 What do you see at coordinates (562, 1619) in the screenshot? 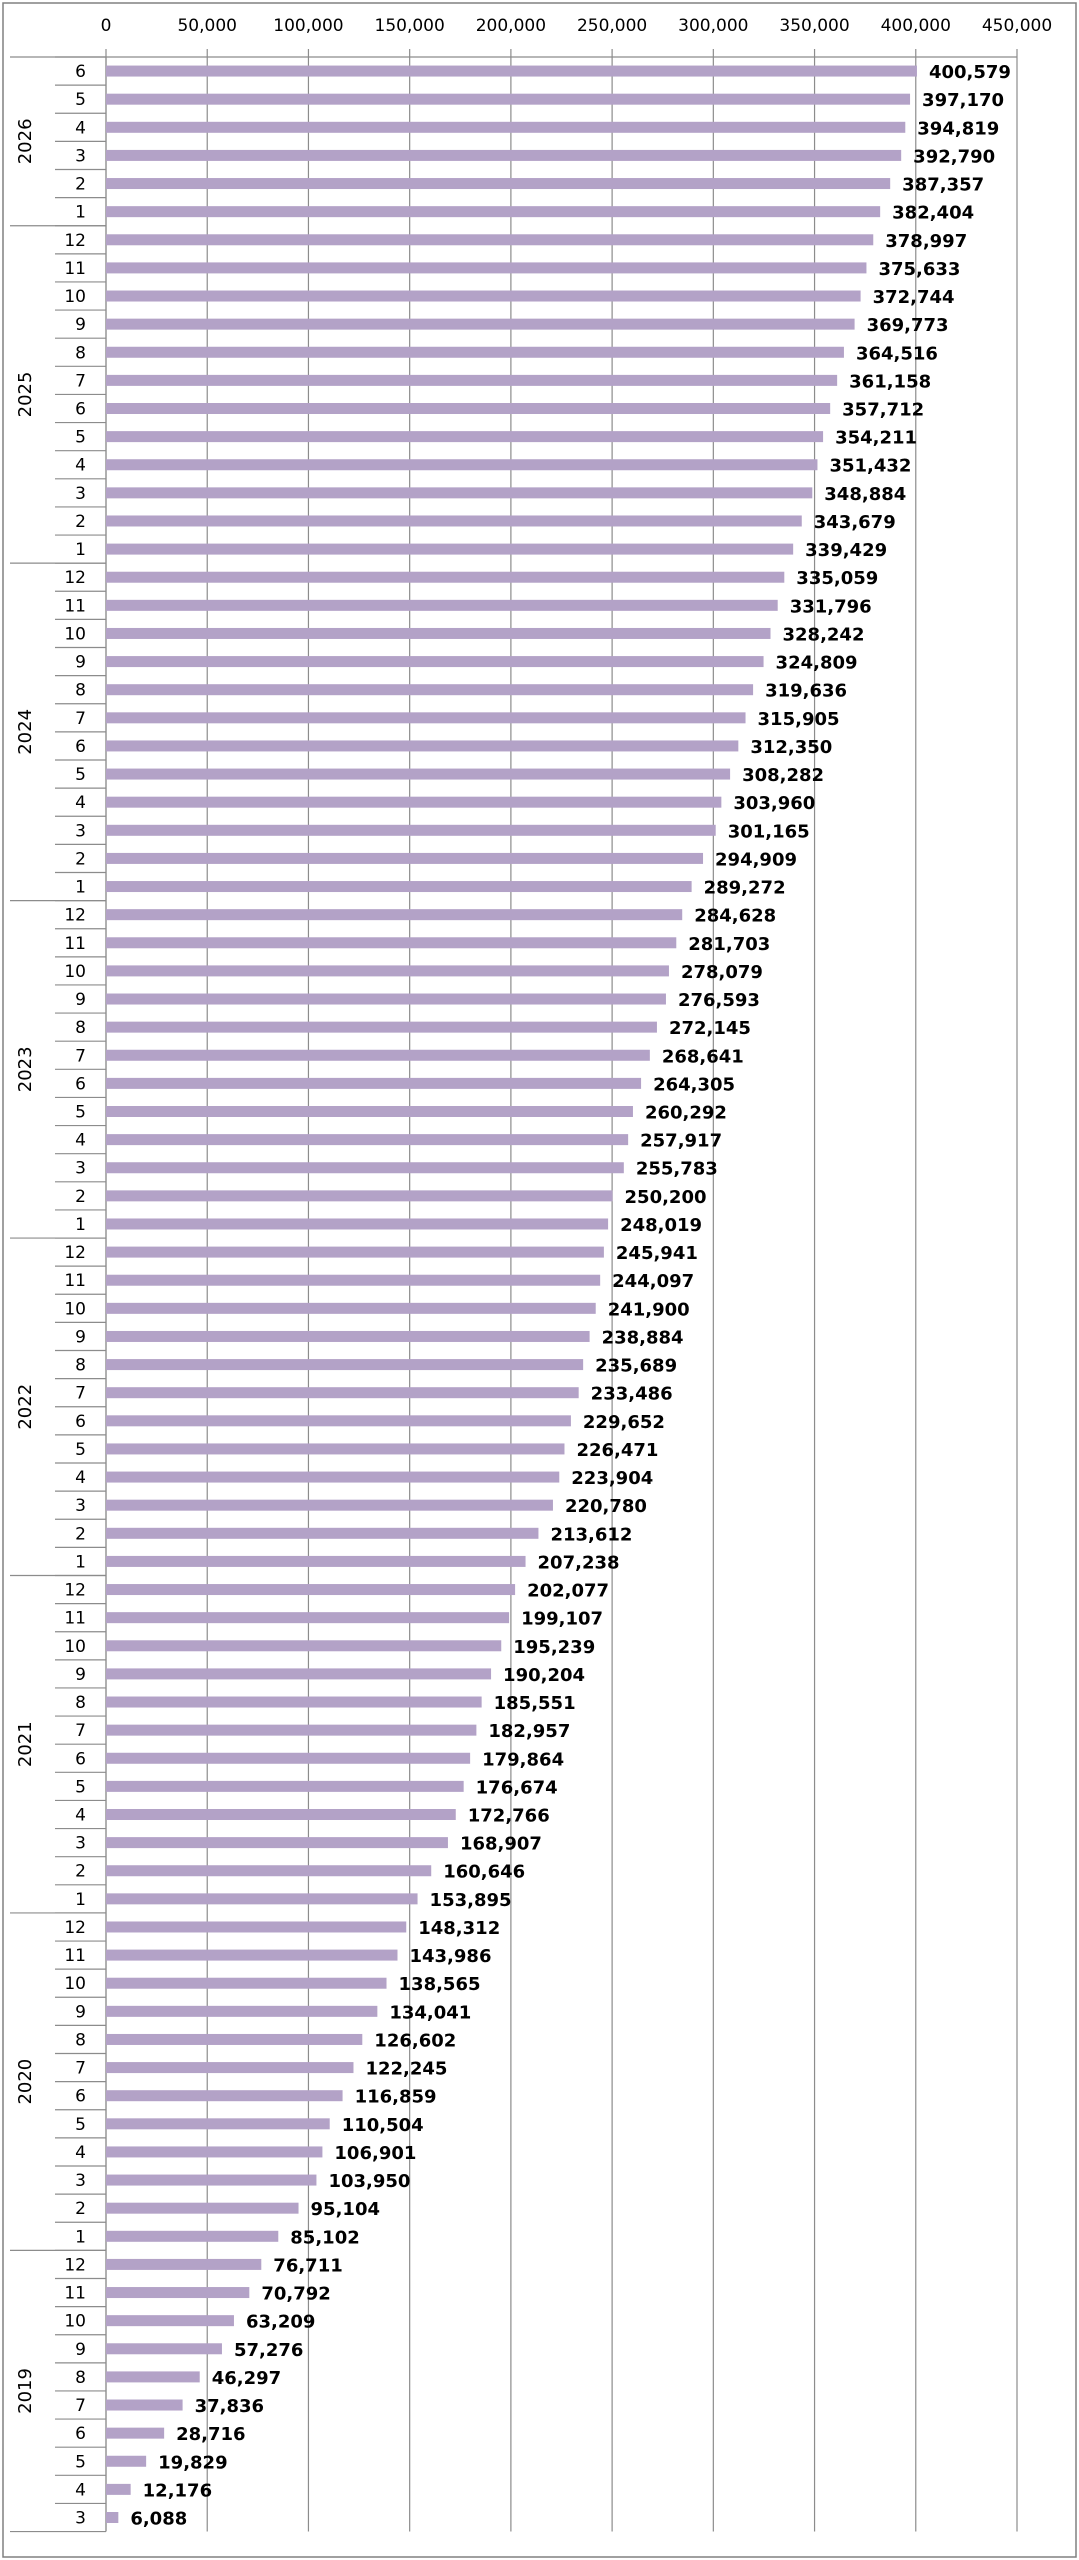
I see `value-label: 199,107` at bounding box center [562, 1619].